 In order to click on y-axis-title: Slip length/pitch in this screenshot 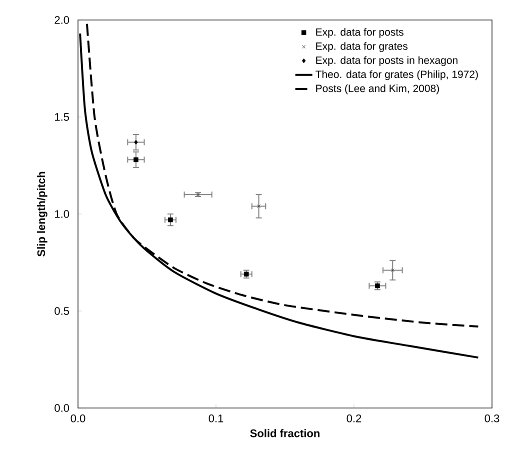, I will do `click(42, 214)`.